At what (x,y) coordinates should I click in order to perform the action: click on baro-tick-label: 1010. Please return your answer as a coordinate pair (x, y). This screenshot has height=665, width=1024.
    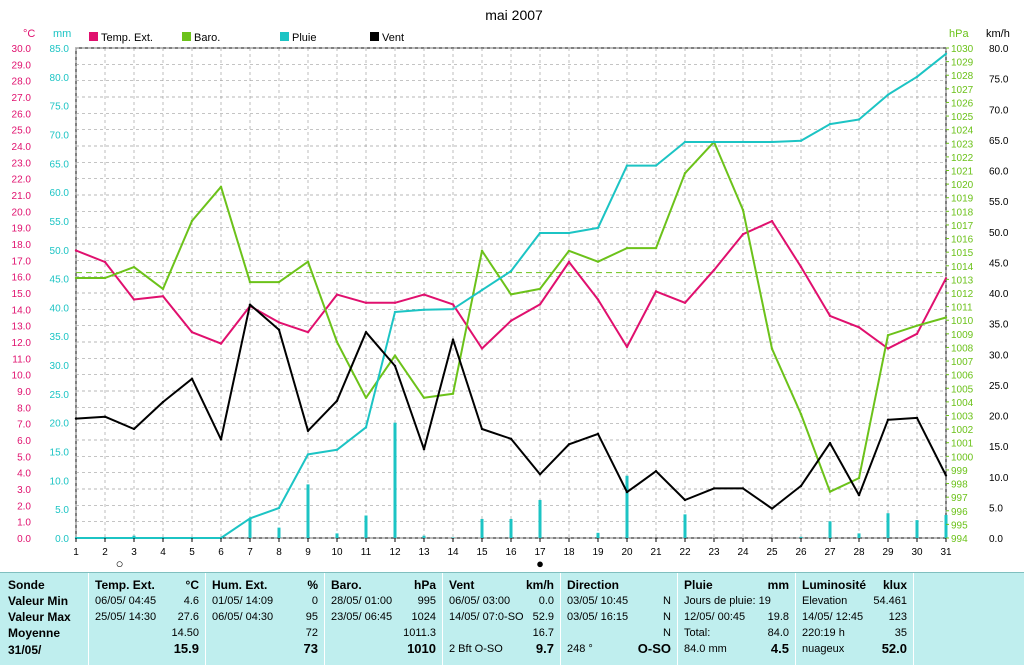
    Looking at the image, I should click on (962, 321).